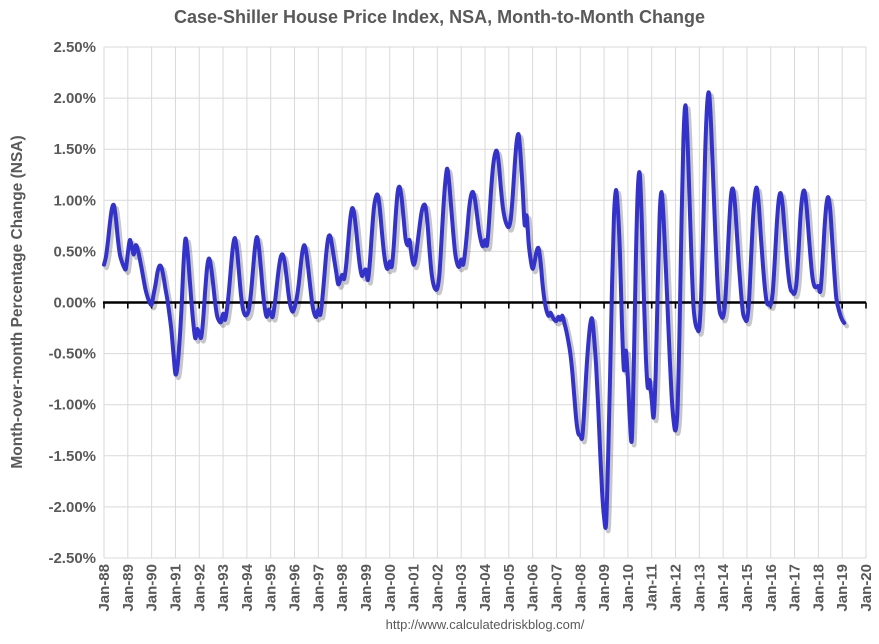 This screenshot has height=644, width=879. What do you see at coordinates (795, 588) in the screenshot?
I see `x-tick-label: Jan-17` at bounding box center [795, 588].